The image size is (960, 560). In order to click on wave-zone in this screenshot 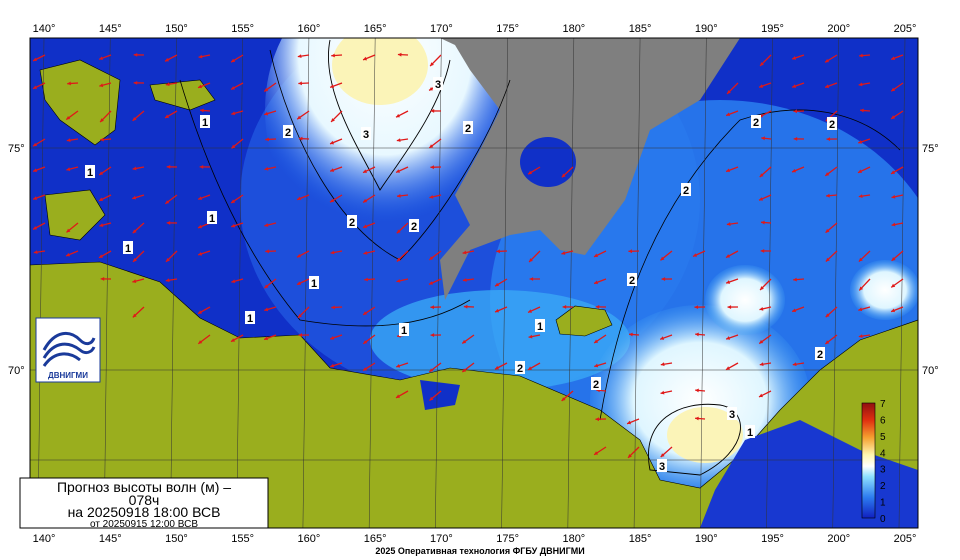, I will do `click(385, 144)`.